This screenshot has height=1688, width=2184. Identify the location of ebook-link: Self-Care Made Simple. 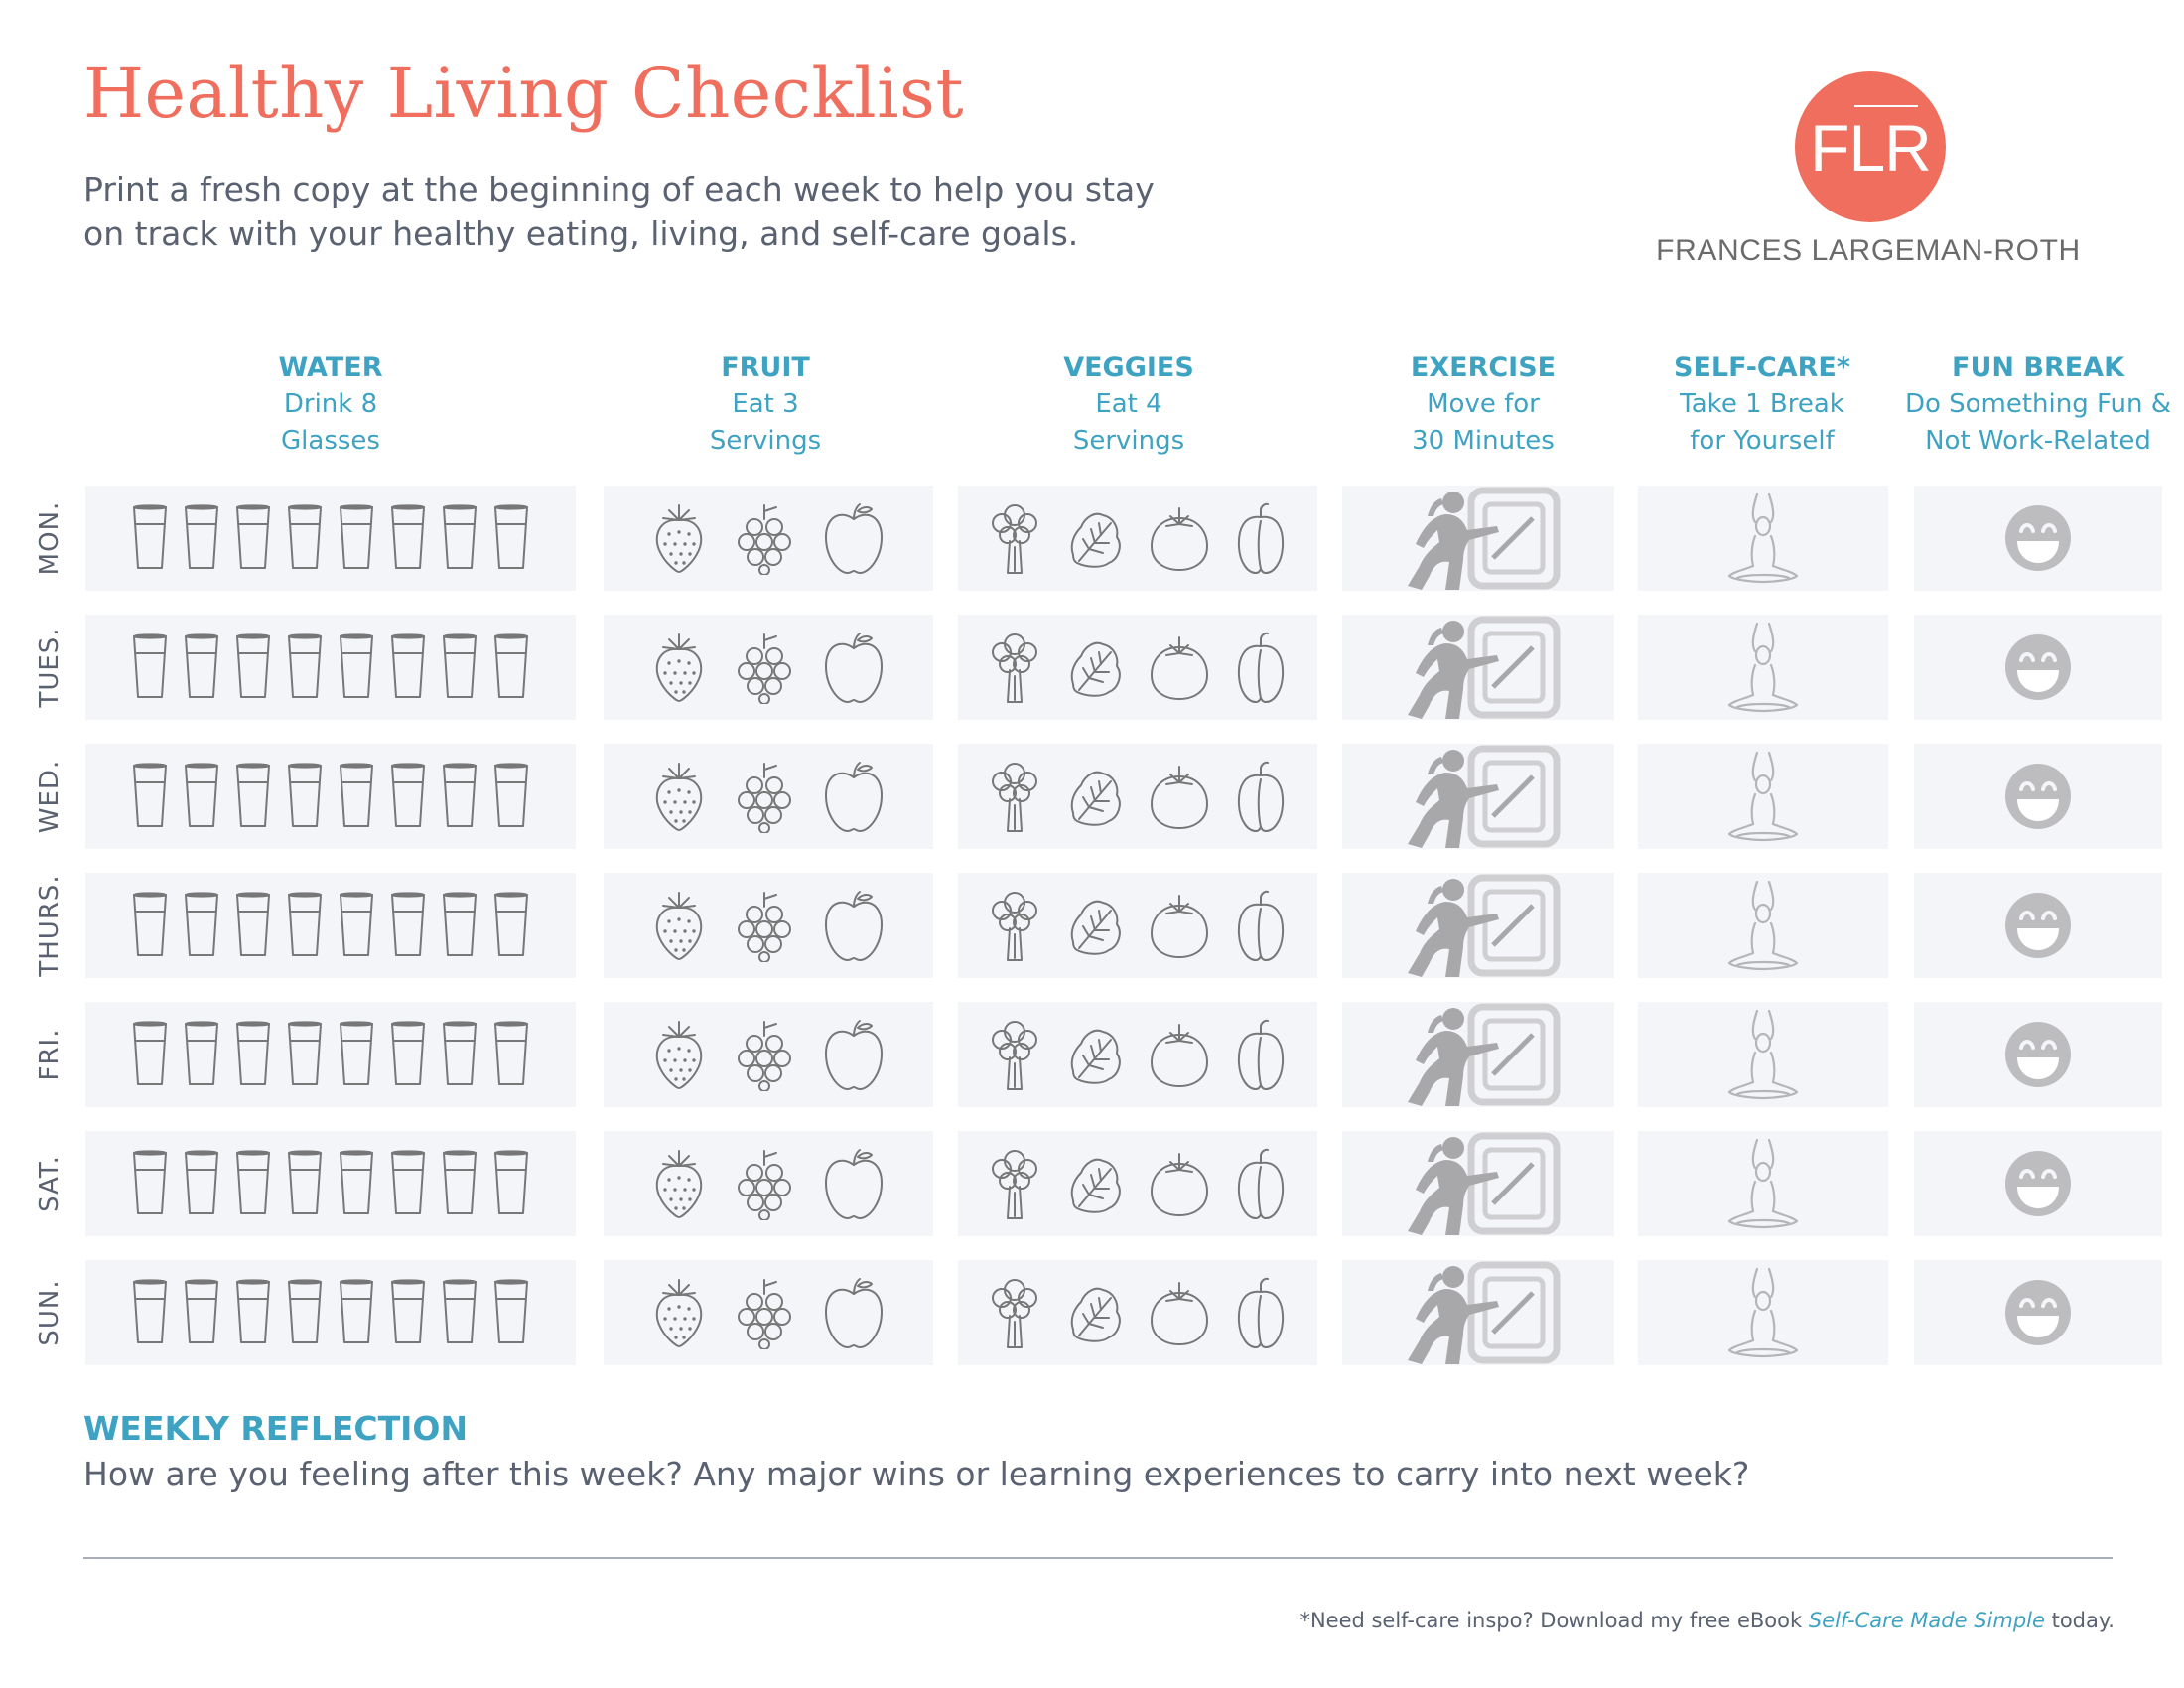
(1926, 1620).